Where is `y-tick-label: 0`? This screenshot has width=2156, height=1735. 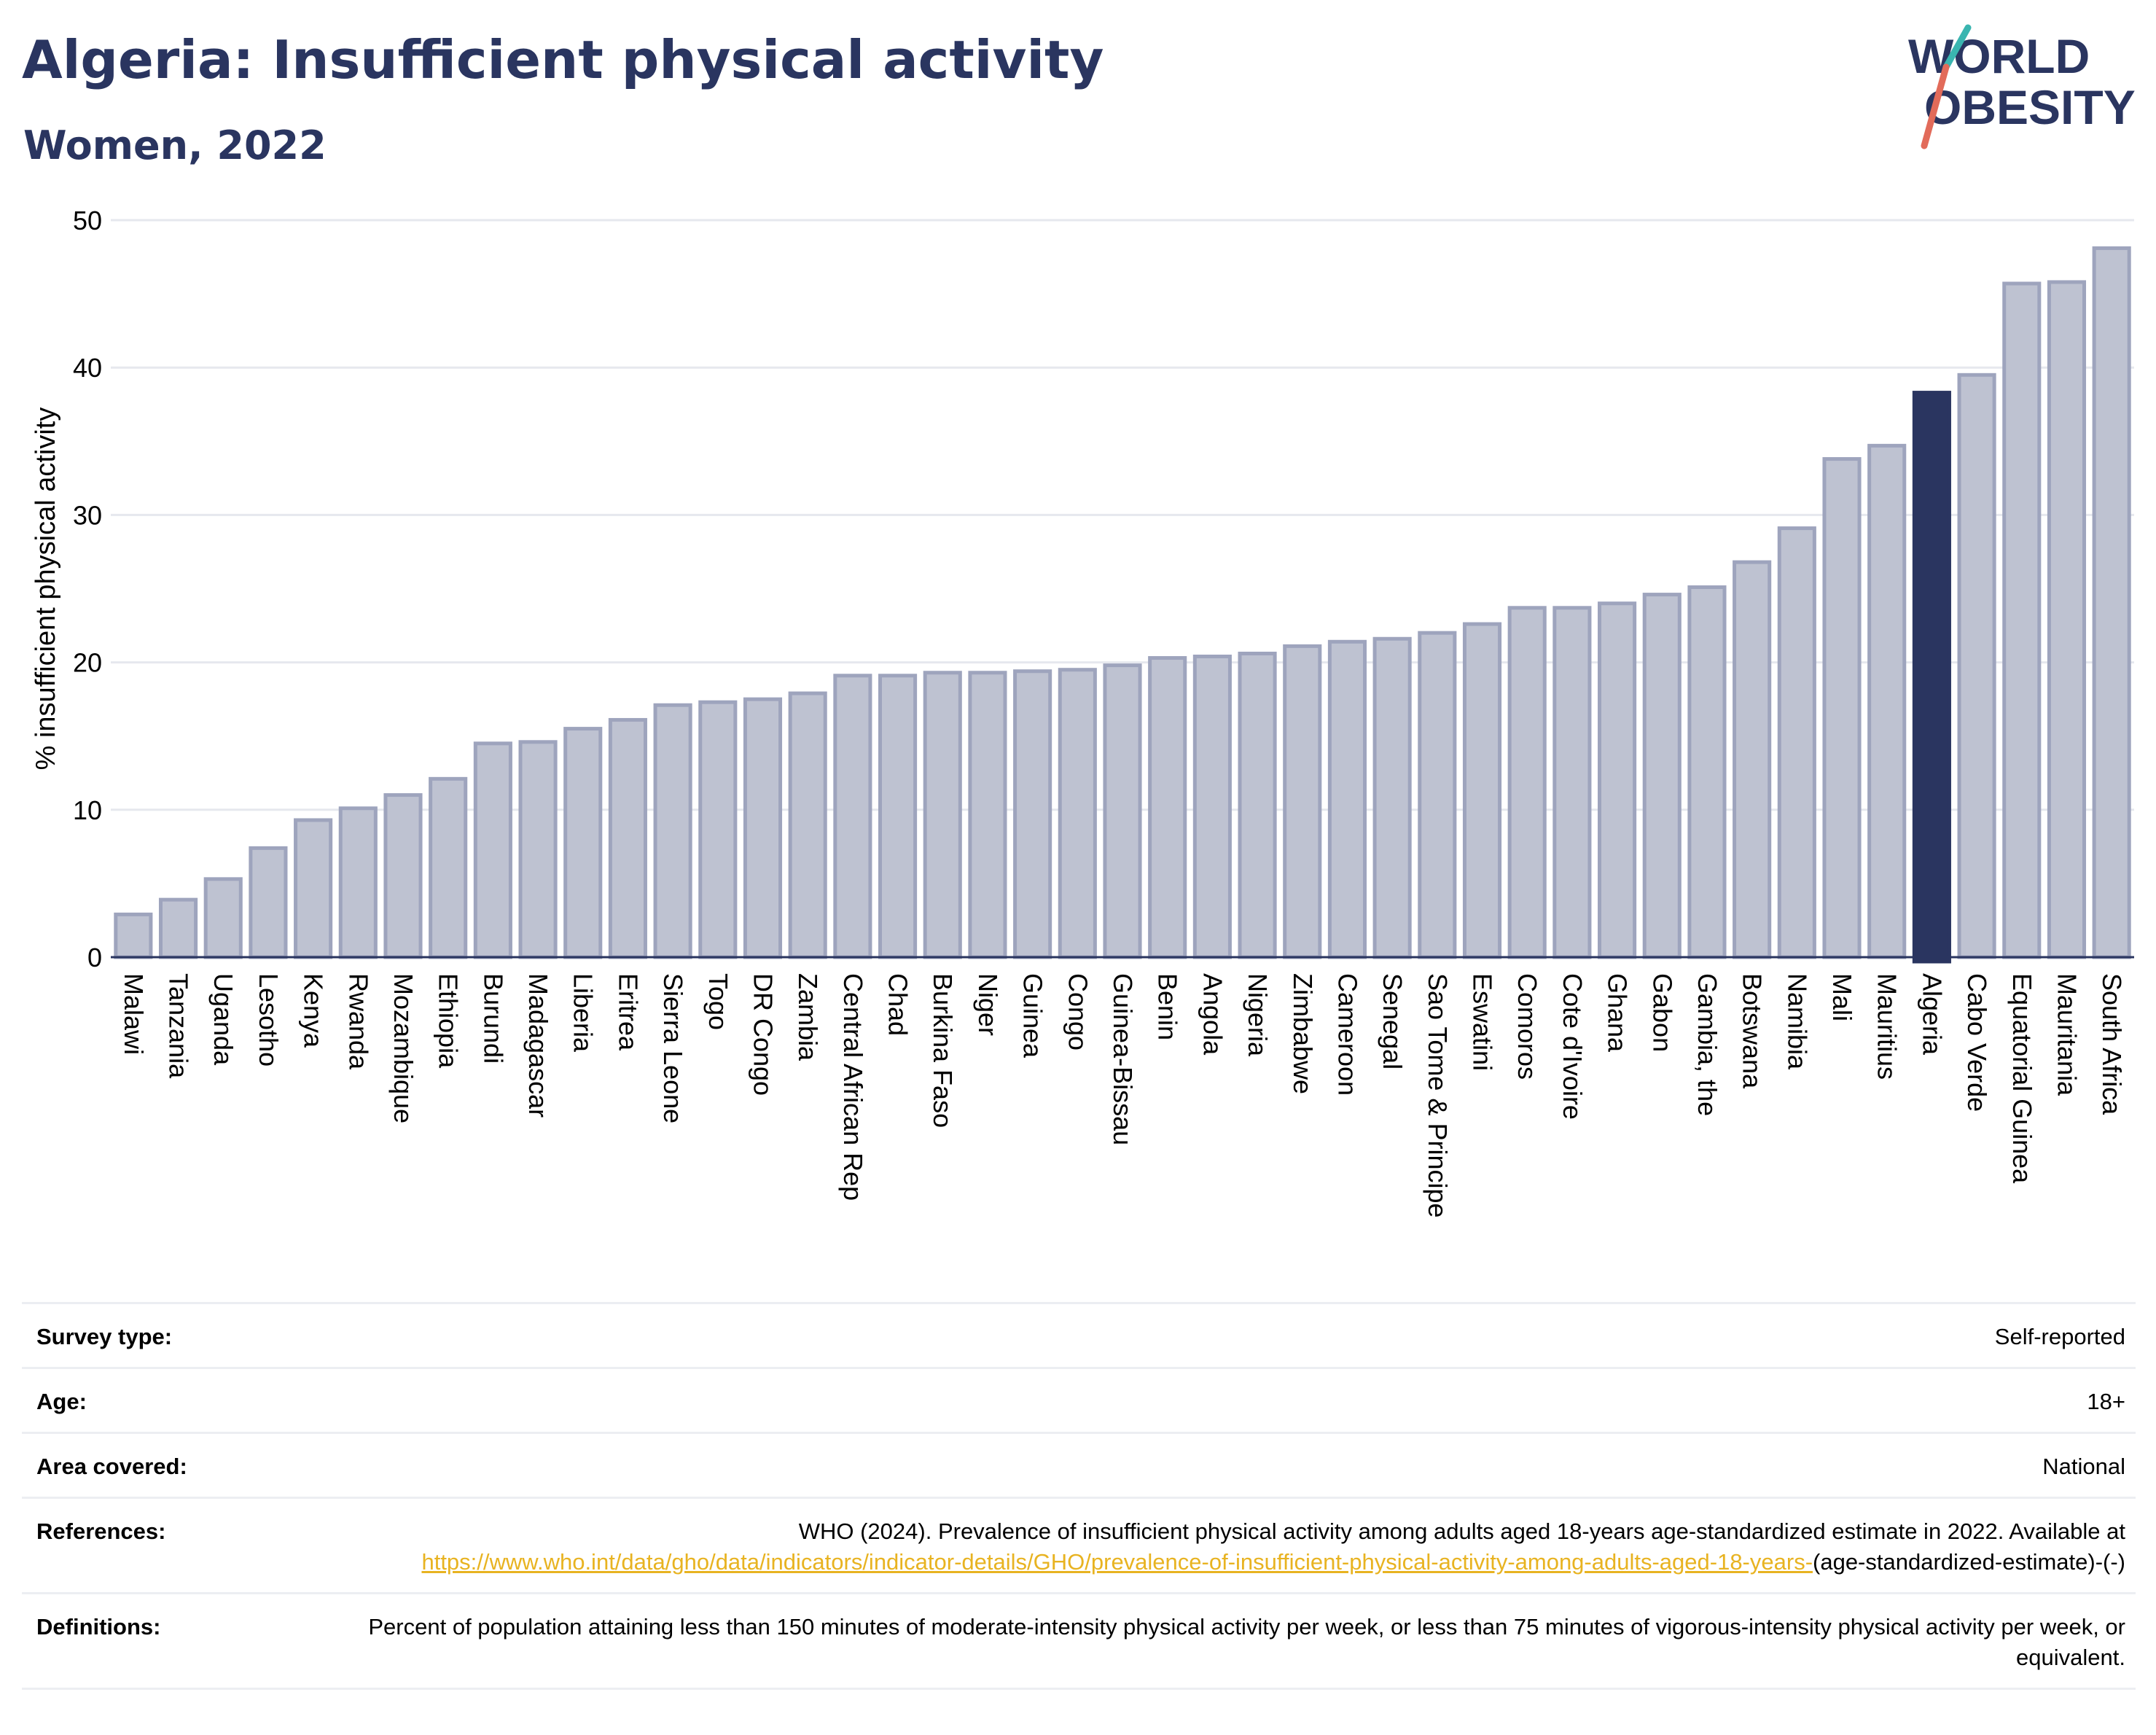
y-tick-label: 0 is located at coordinates (95, 957).